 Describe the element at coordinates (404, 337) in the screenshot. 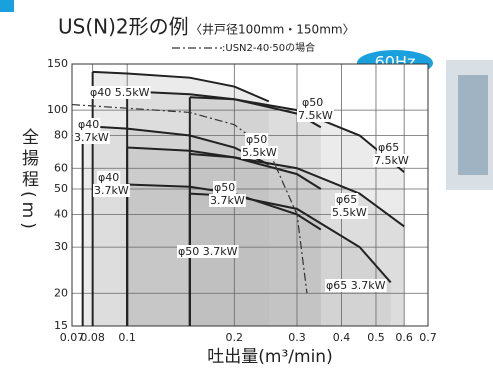

I see `x-tick-label: 0.6` at that location.